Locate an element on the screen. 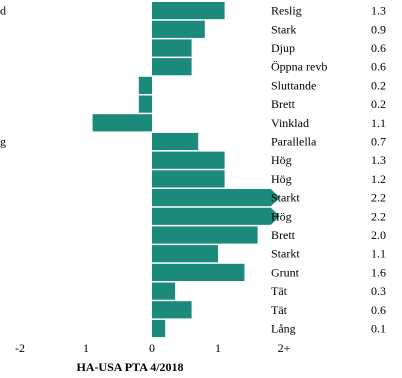  category-label: Grunt is located at coordinates (285, 272).